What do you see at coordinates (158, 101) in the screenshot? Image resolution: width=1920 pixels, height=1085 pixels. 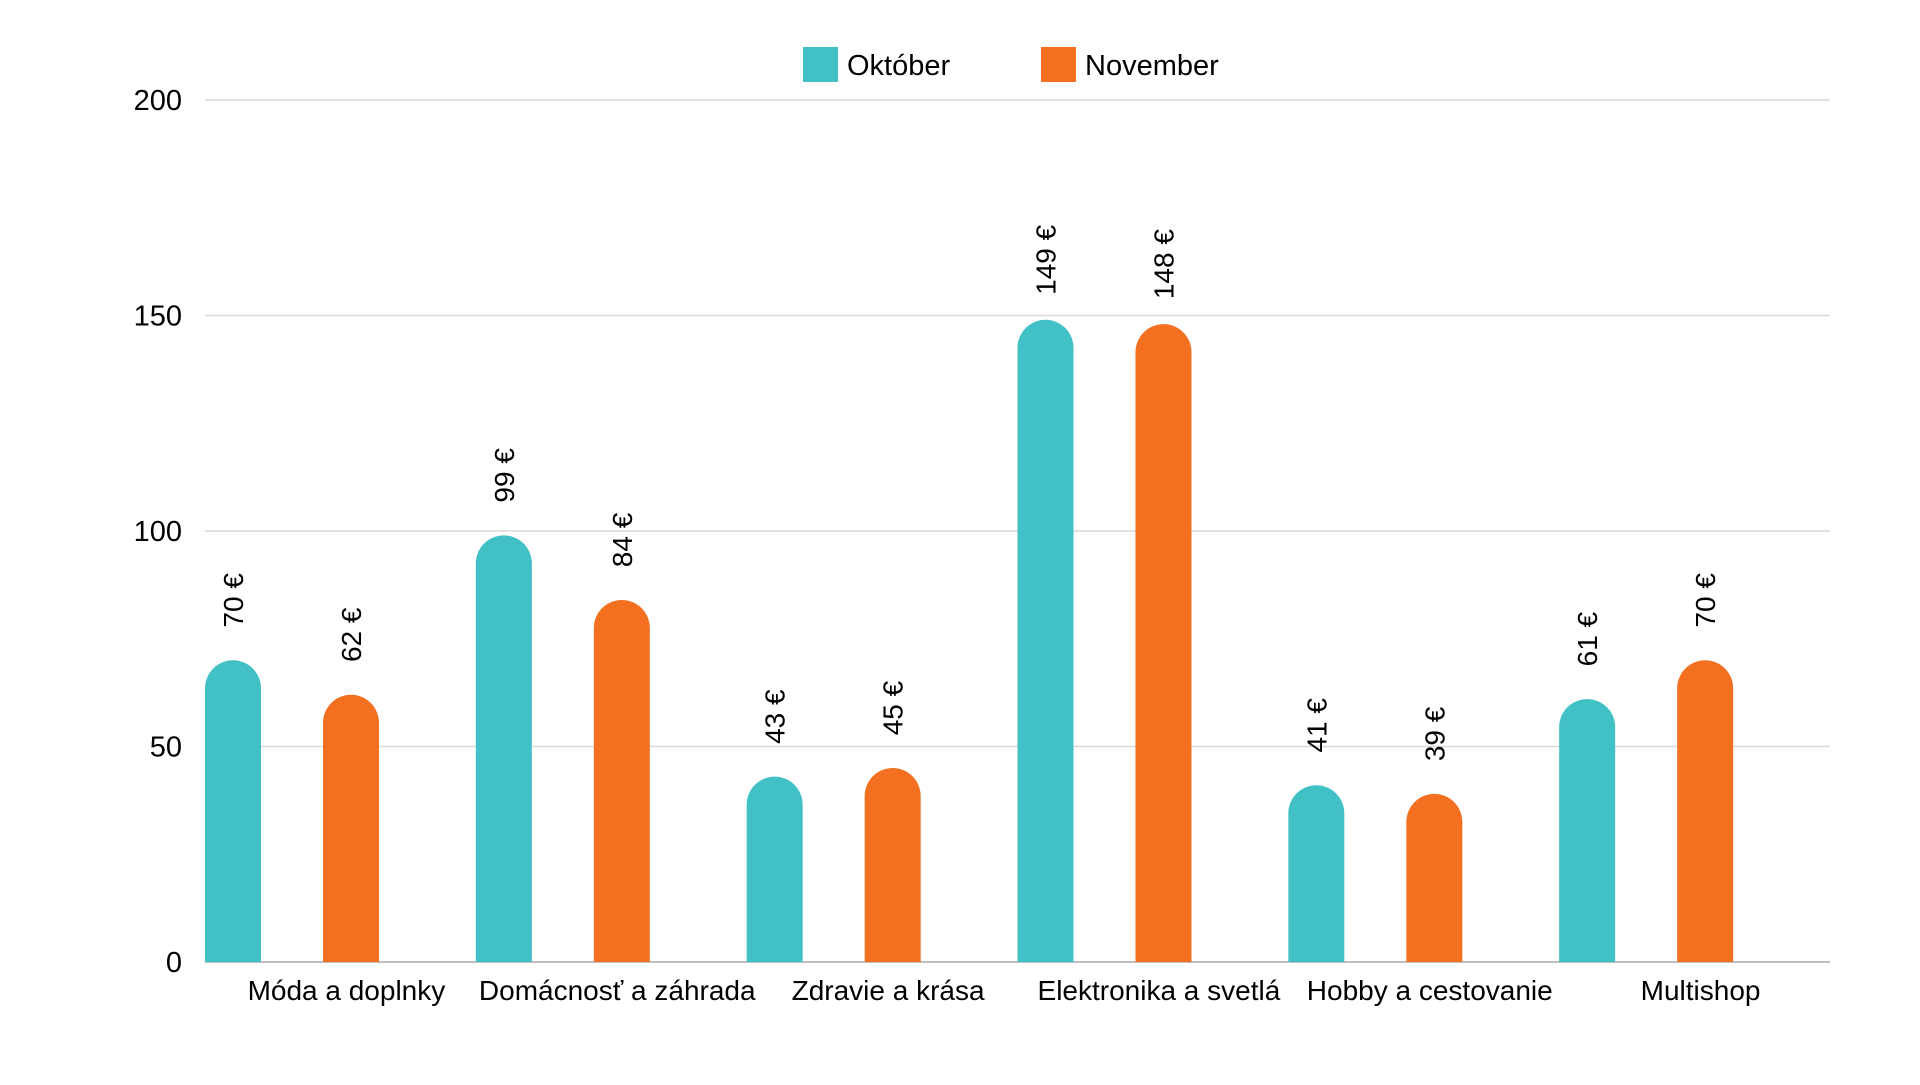 I see `y-tick-label: 200` at bounding box center [158, 101].